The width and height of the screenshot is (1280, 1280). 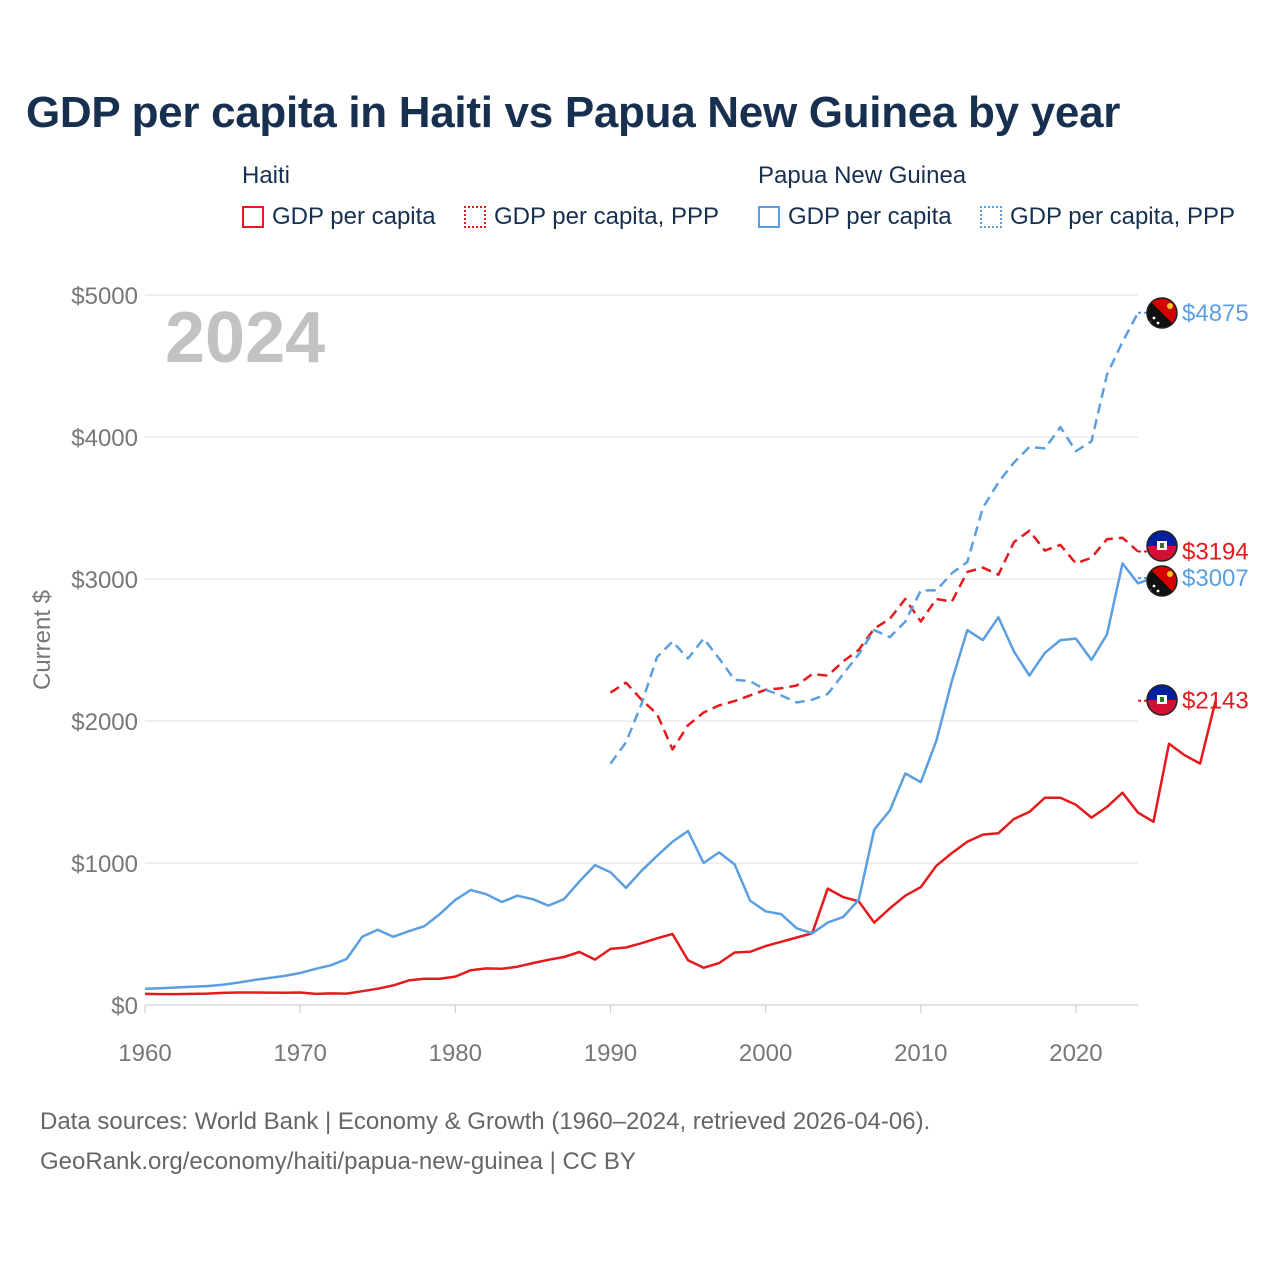 What do you see at coordinates (104, 722) in the screenshot?
I see `y-tick-label: $2000` at bounding box center [104, 722].